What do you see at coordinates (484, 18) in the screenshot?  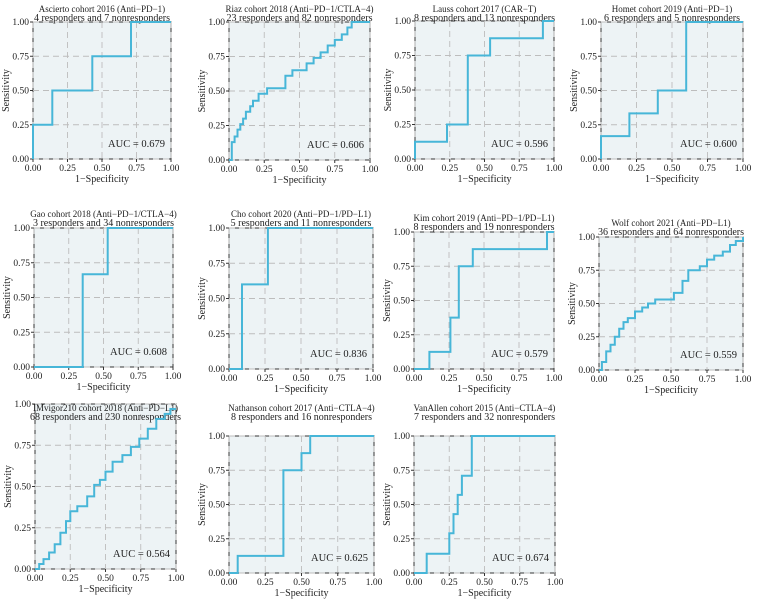 I see `panel-subtitle: 8 responders and 13 nonresponders` at bounding box center [484, 18].